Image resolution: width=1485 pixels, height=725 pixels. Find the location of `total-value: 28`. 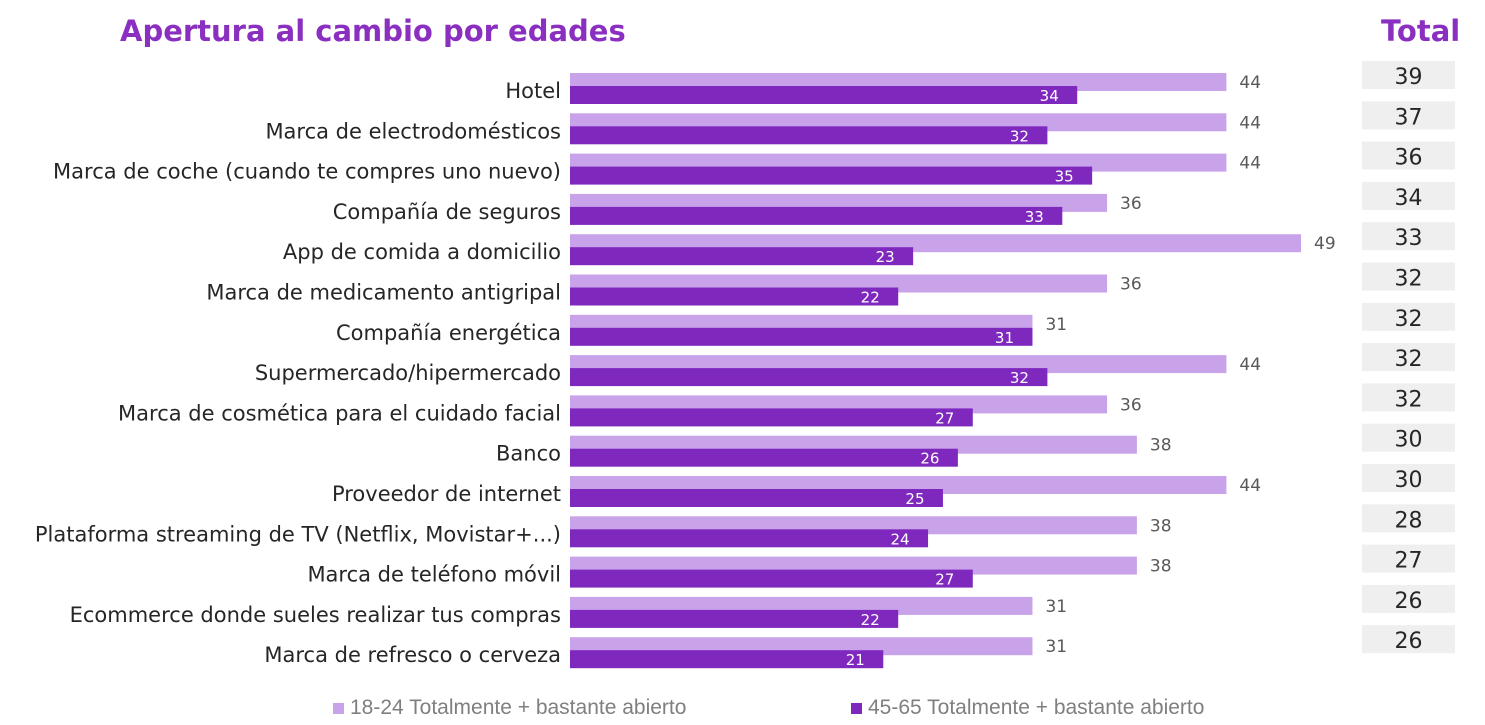

total-value: 28 is located at coordinates (1409, 520).